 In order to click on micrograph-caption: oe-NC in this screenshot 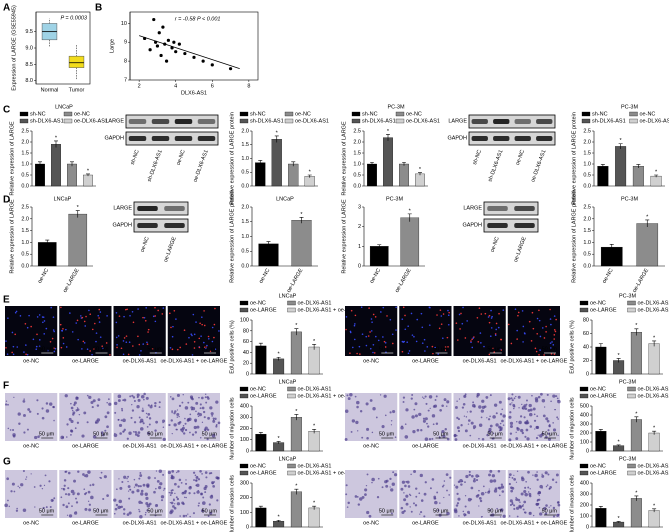, I will do `click(31, 361)`.